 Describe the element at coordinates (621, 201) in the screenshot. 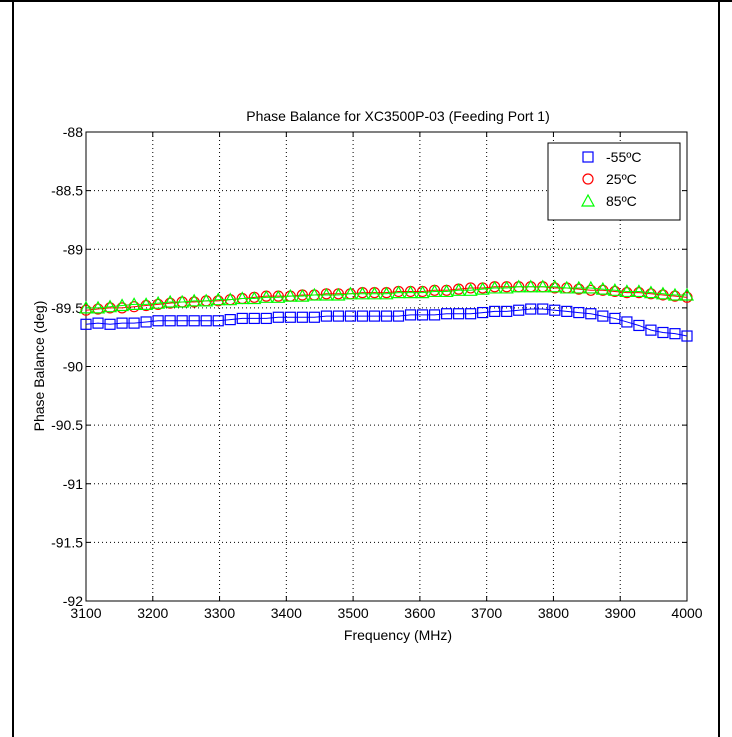

I see `legend-label: 85ºC` at that location.